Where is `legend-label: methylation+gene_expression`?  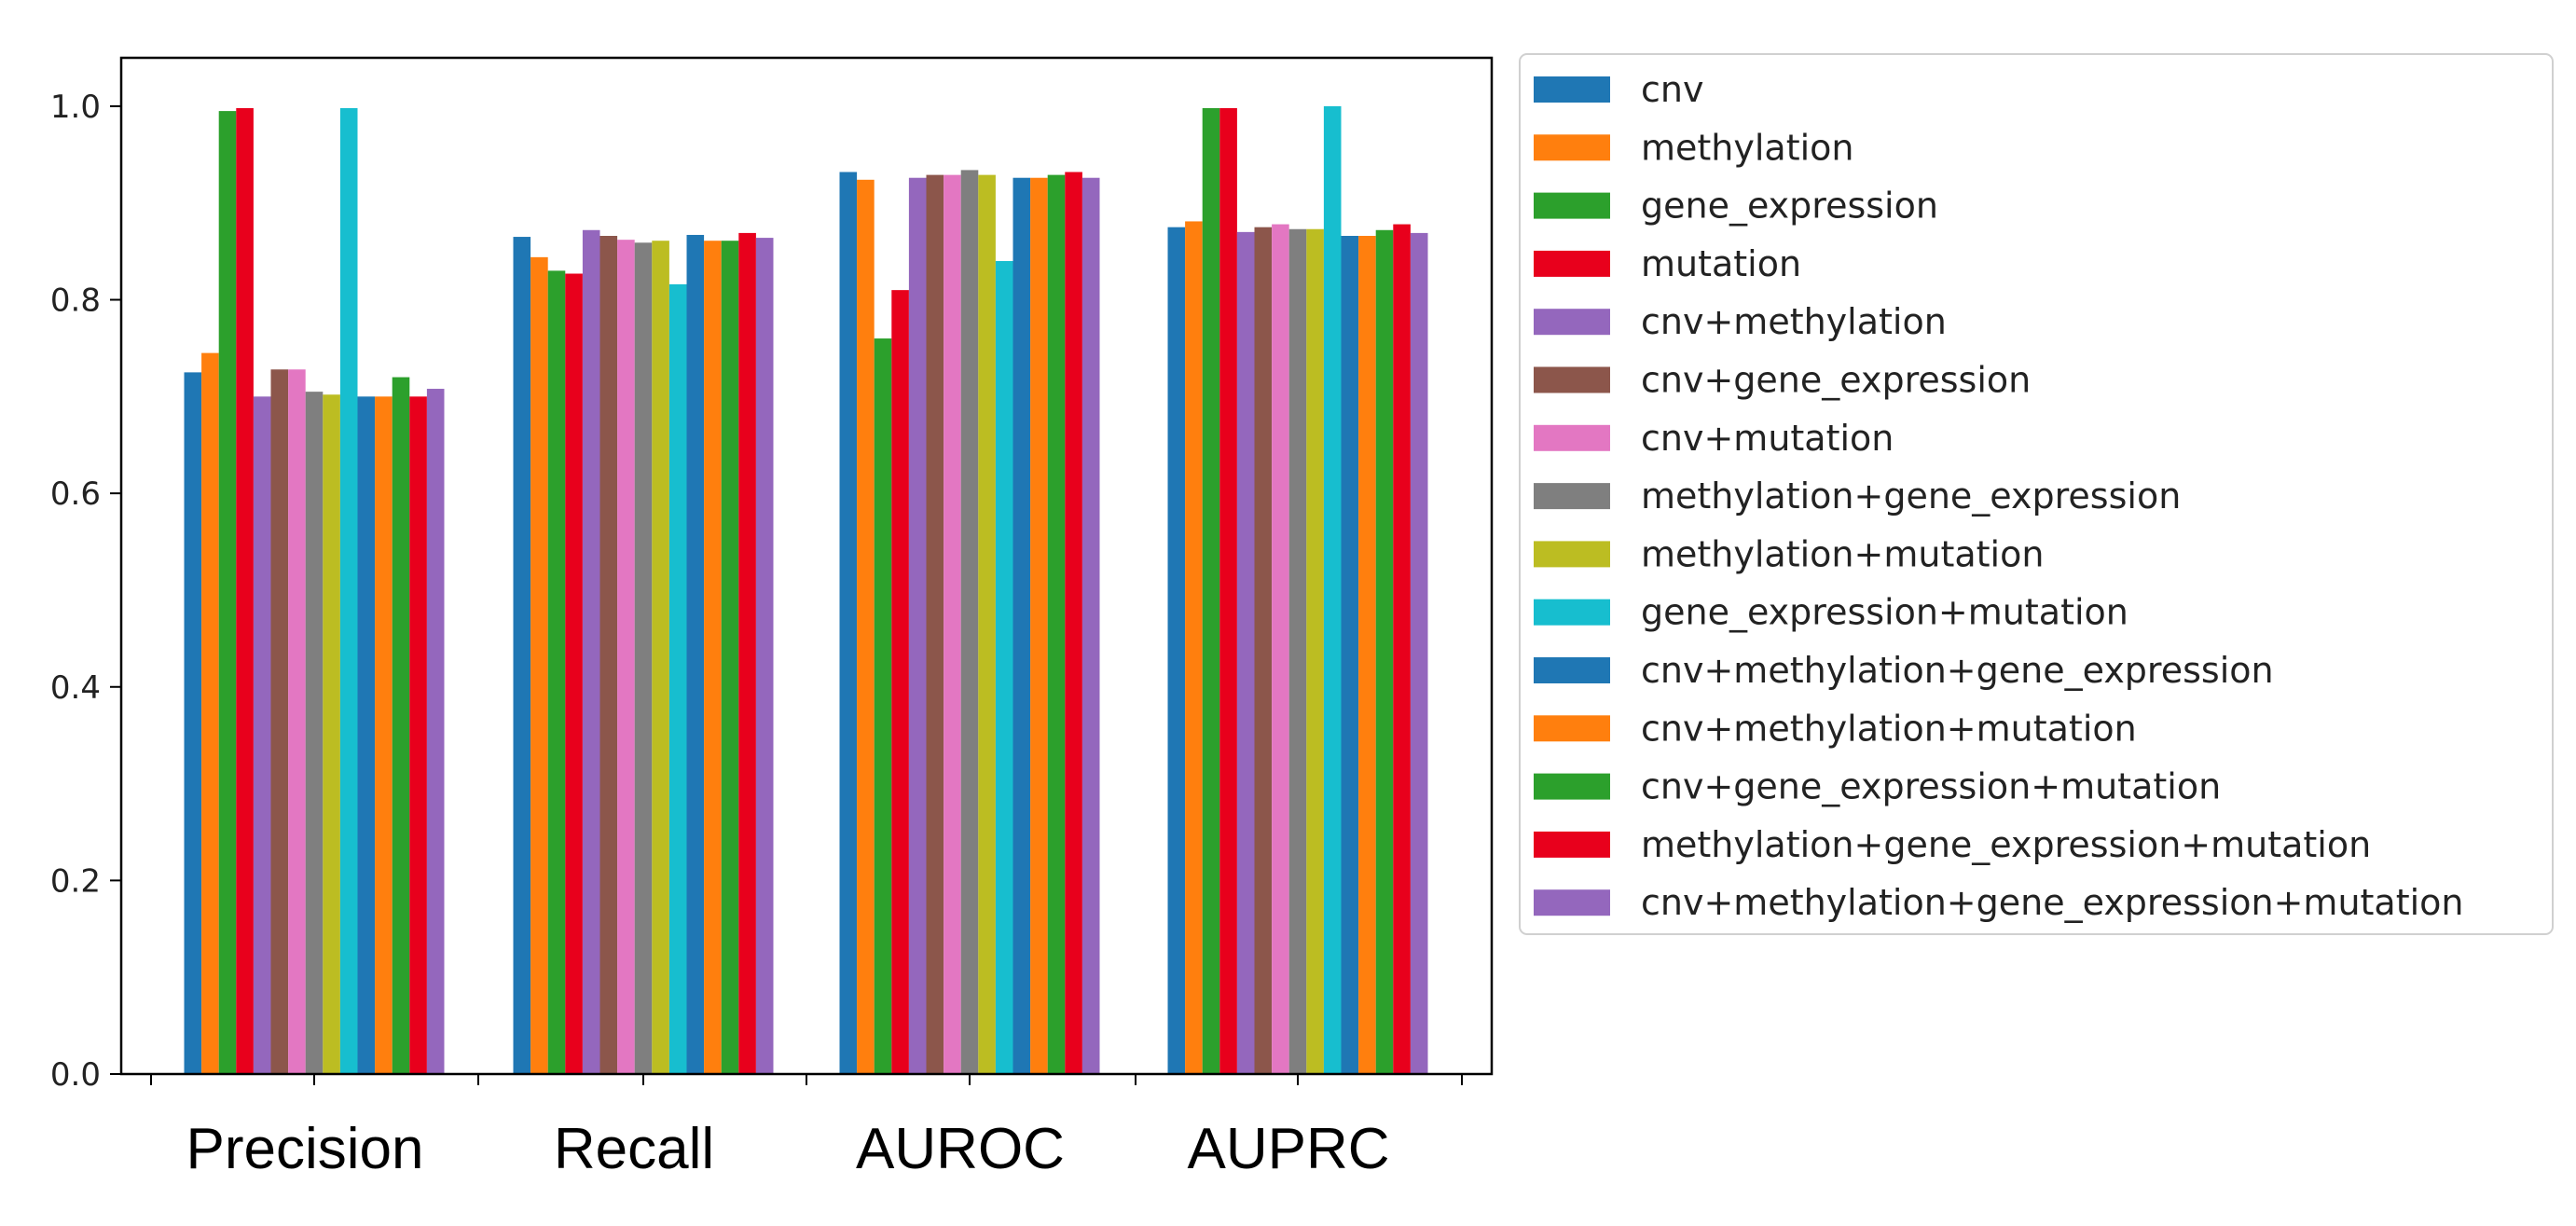
legend-label: methylation+gene_expression is located at coordinates (1911, 496).